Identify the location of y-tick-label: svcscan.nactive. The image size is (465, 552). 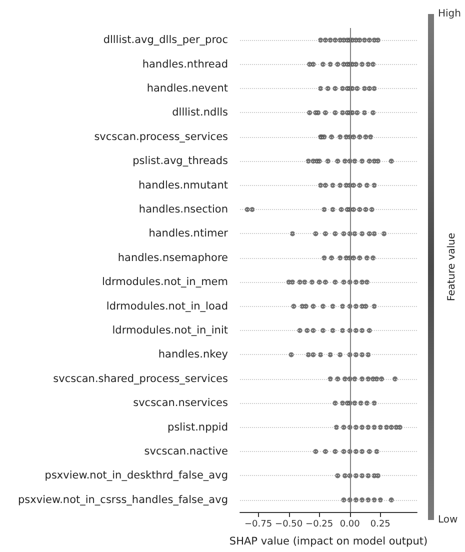
(186, 452).